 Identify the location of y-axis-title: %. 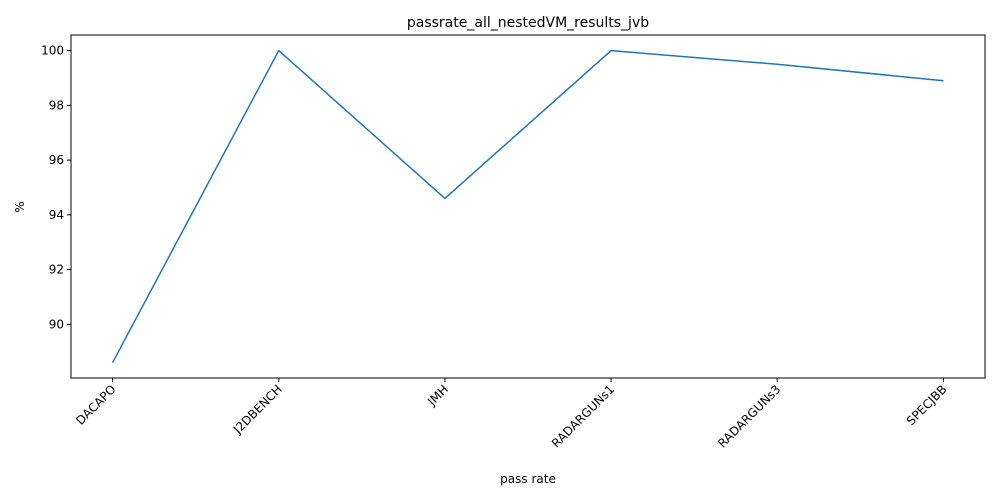
(20, 206).